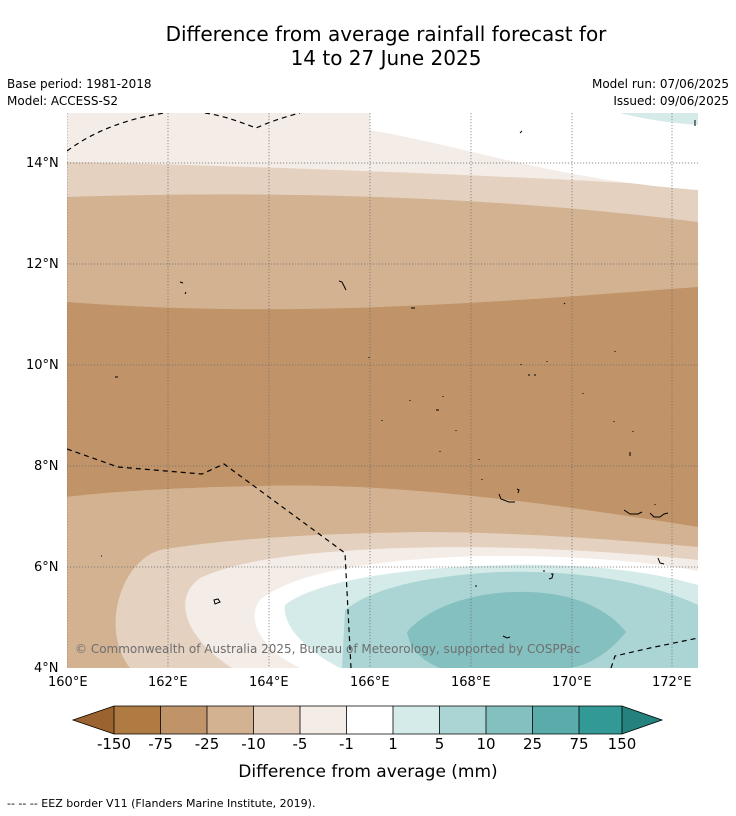 This screenshot has height=816, width=736. Describe the element at coordinates (370, 682) in the screenshot. I see `x-tick-label: 166°E` at that location.